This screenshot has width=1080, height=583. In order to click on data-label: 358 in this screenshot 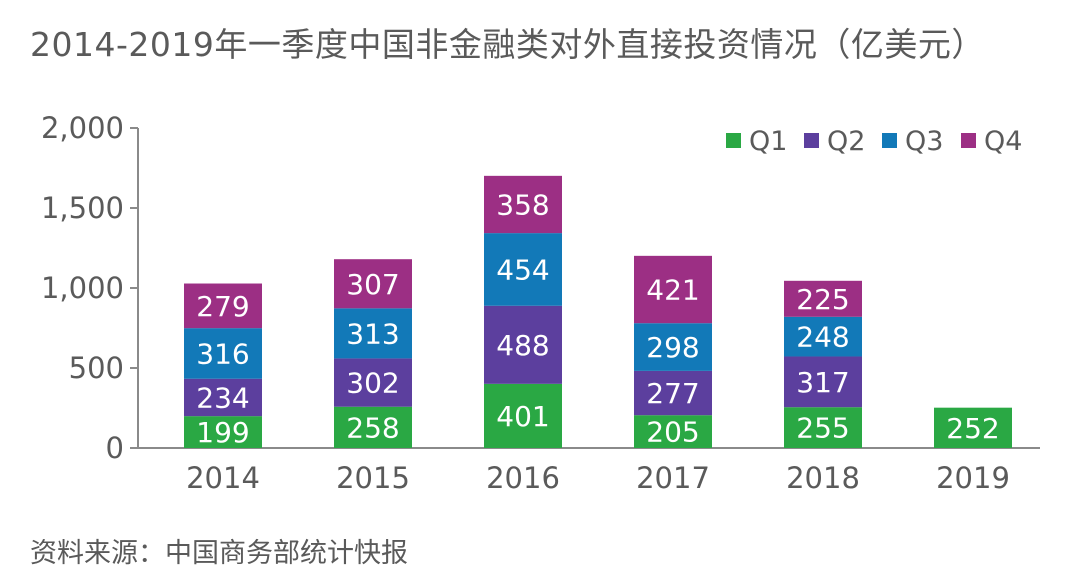, I will do `click(522, 204)`.